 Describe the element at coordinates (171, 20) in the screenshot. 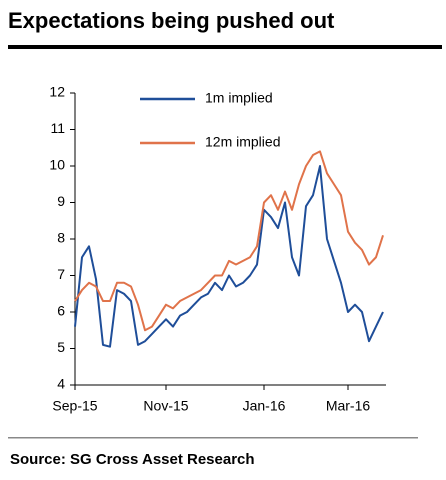

I see `chart-title: Expectations being pushed out` at that location.